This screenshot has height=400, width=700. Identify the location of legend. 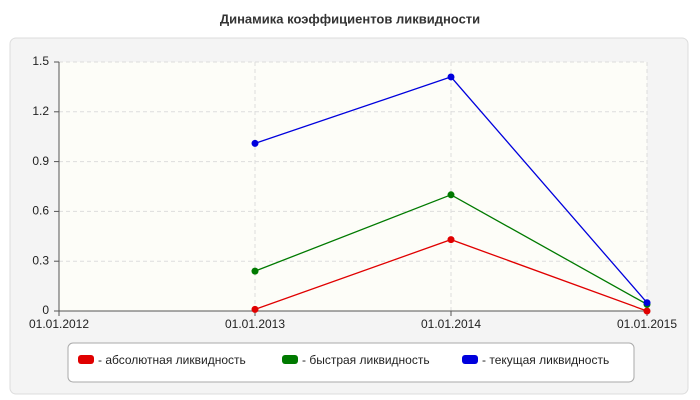
(351, 362).